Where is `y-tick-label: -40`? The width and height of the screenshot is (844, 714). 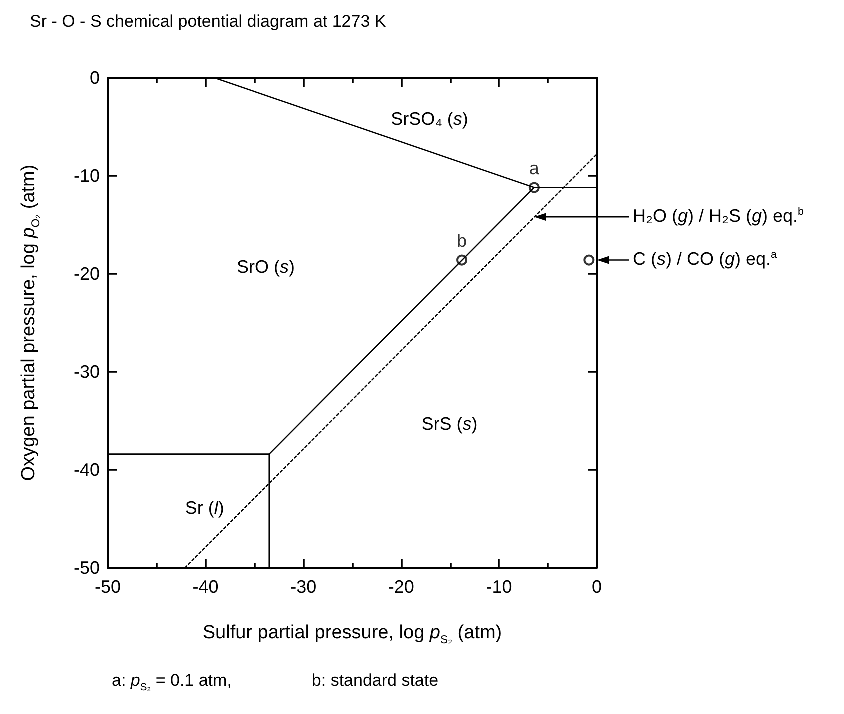
y-tick-label: -40 is located at coordinates (87, 470).